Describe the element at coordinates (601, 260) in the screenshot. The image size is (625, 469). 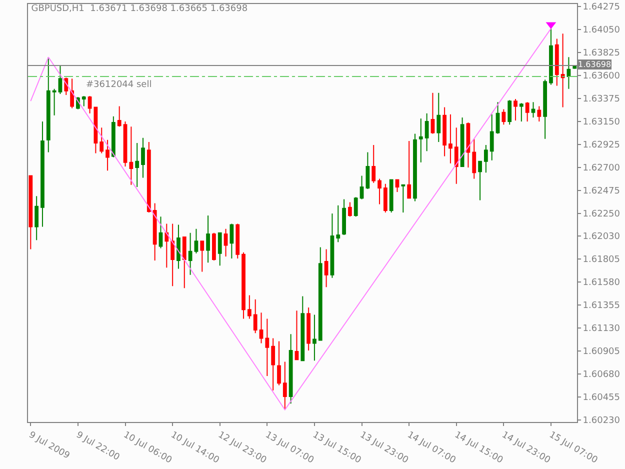
I see `y-tick-label: 1.61805` at that location.